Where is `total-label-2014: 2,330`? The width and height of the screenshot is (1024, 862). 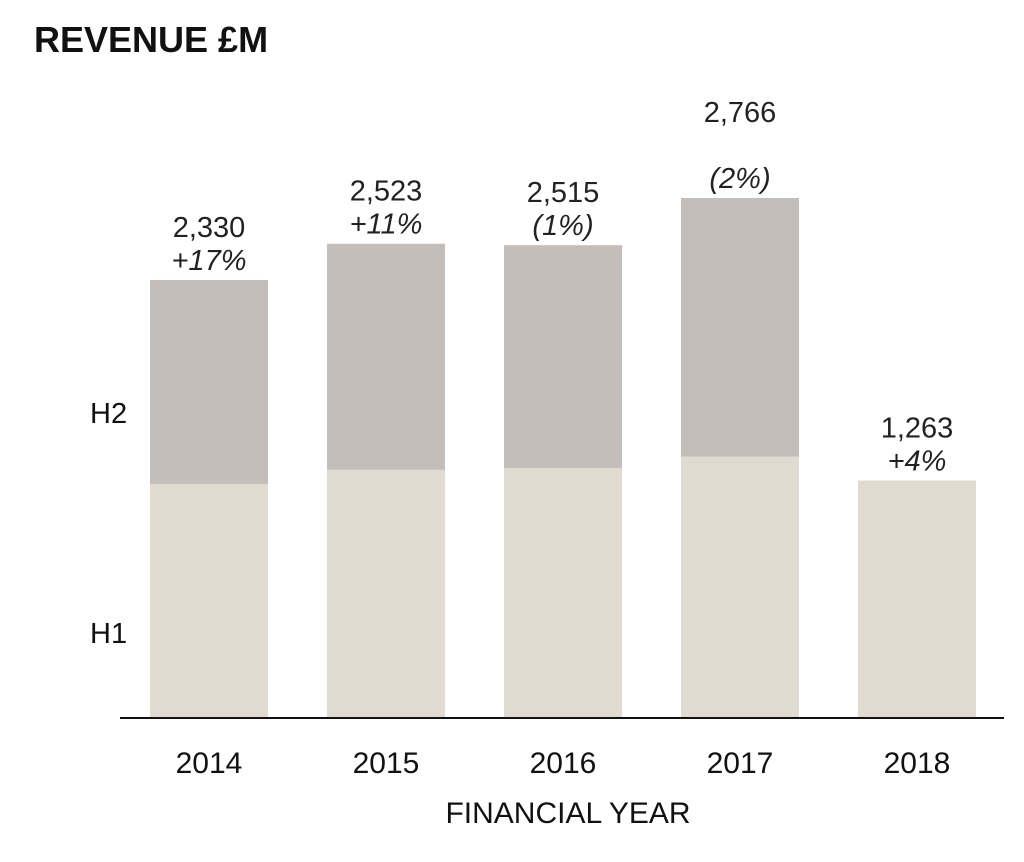
total-label-2014: 2,330 is located at coordinates (209, 228).